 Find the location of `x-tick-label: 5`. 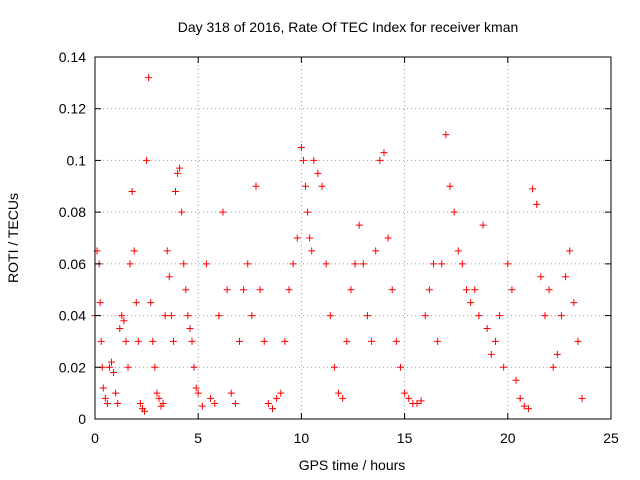

x-tick-label: 5 is located at coordinates (198, 438).